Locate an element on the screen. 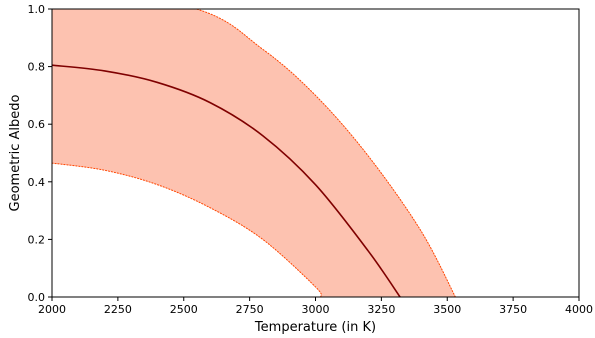  x-tick-label: 2500 is located at coordinates (184, 309).